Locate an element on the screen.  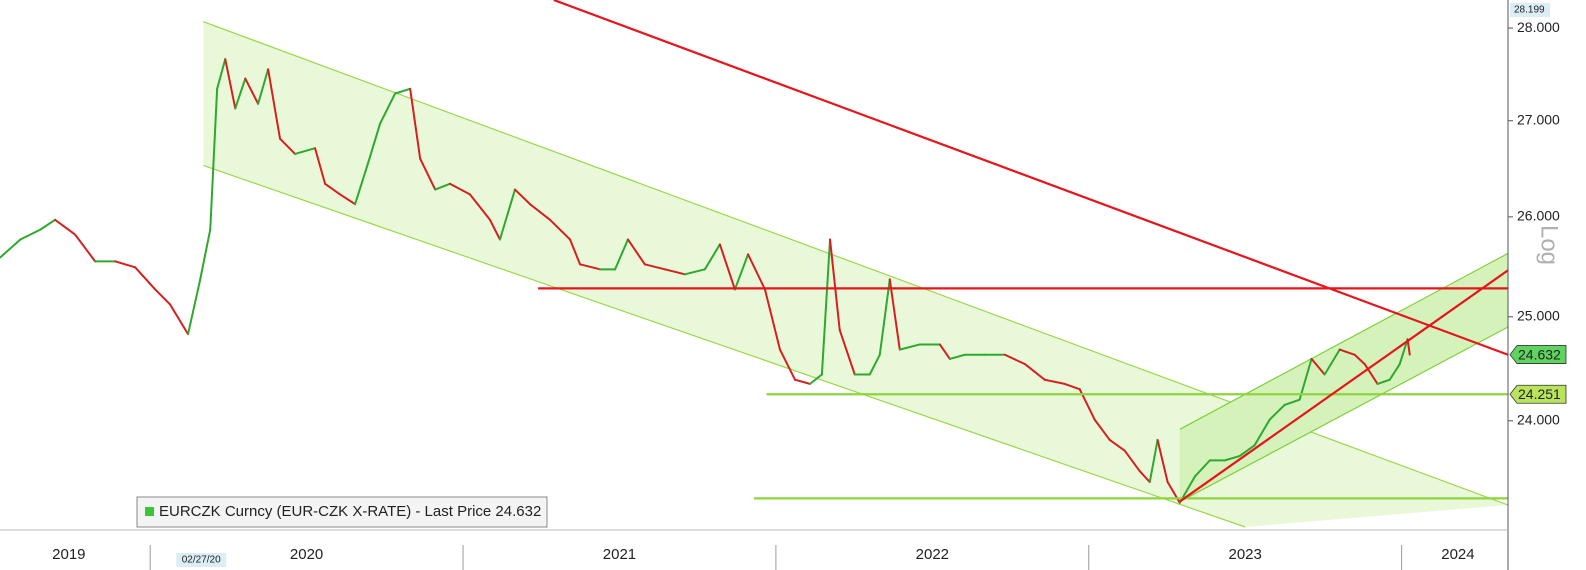
x-tick-label: 2024 is located at coordinates (1457, 554).